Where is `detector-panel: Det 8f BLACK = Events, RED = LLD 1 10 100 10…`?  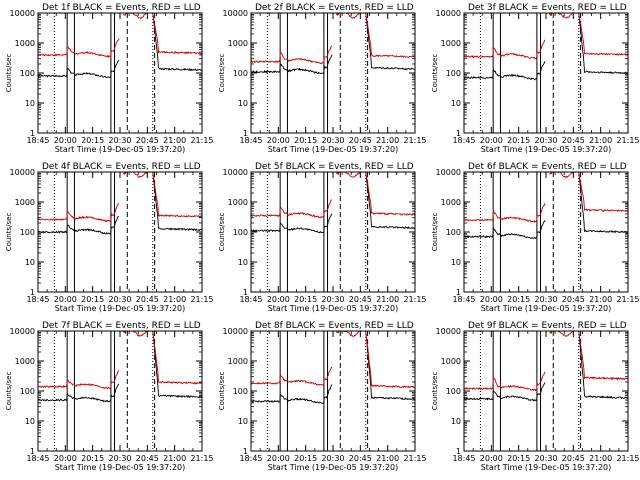 detector-panel: Det 8f BLACK = Events, RED = LLD 1 10 100 10… is located at coordinates (322, 396).